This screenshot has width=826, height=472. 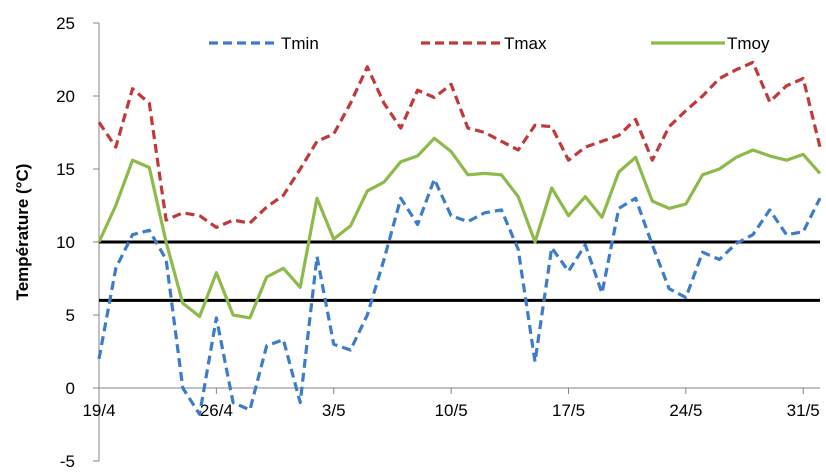 What do you see at coordinates (65, 242) in the screenshot?
I see `y-tick-label: 10` at bounding box center [65, 242].